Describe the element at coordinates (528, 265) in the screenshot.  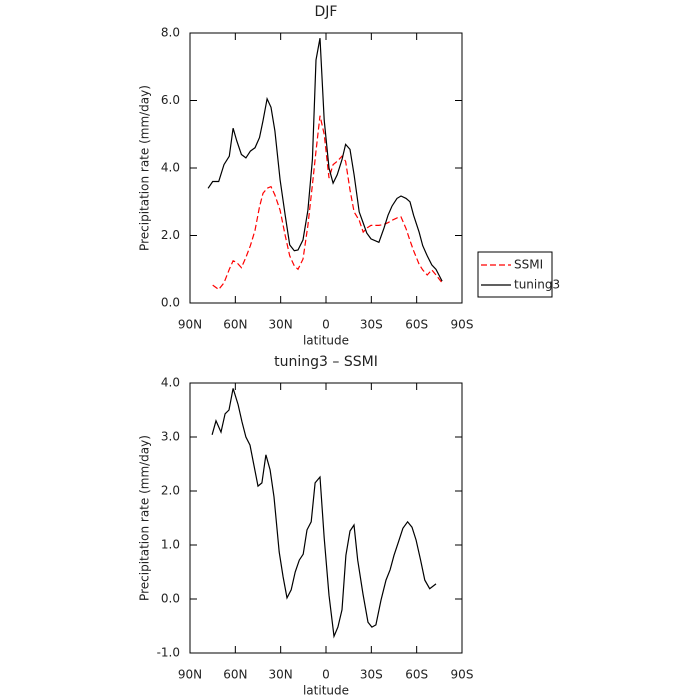
I see `legend-label: SSMI` at that location.